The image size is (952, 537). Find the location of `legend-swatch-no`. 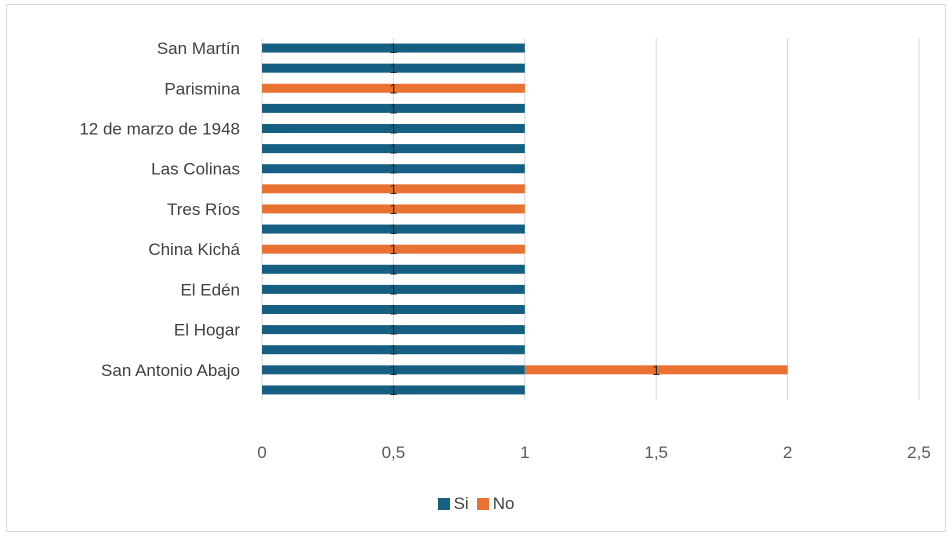

legend-swatch-no is located at coordinates (482, 504).